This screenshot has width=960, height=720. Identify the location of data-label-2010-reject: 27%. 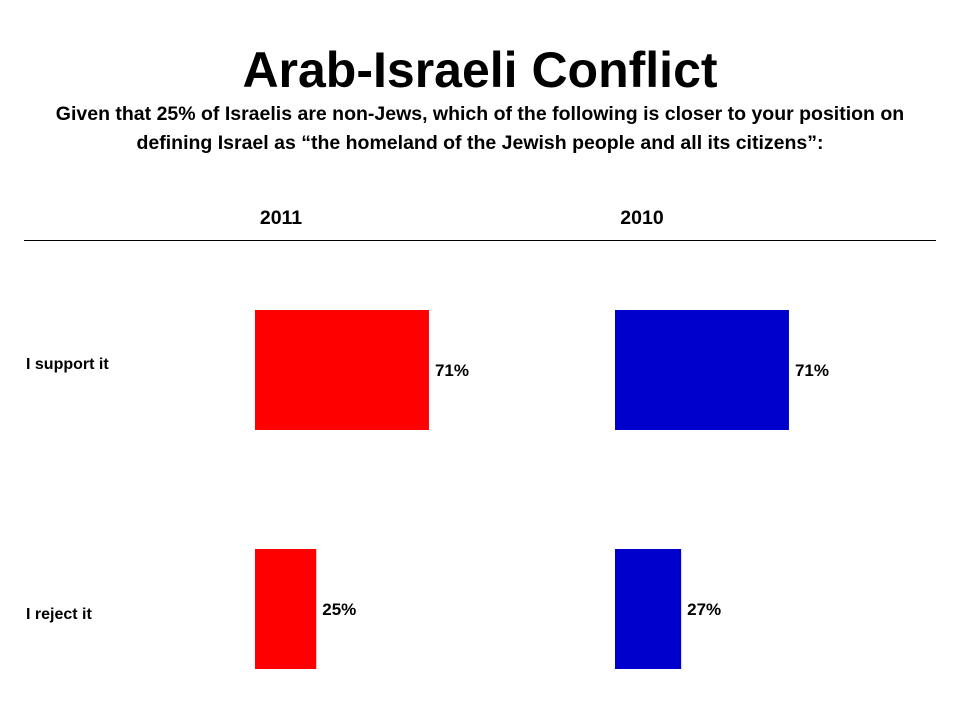
(704, 609).